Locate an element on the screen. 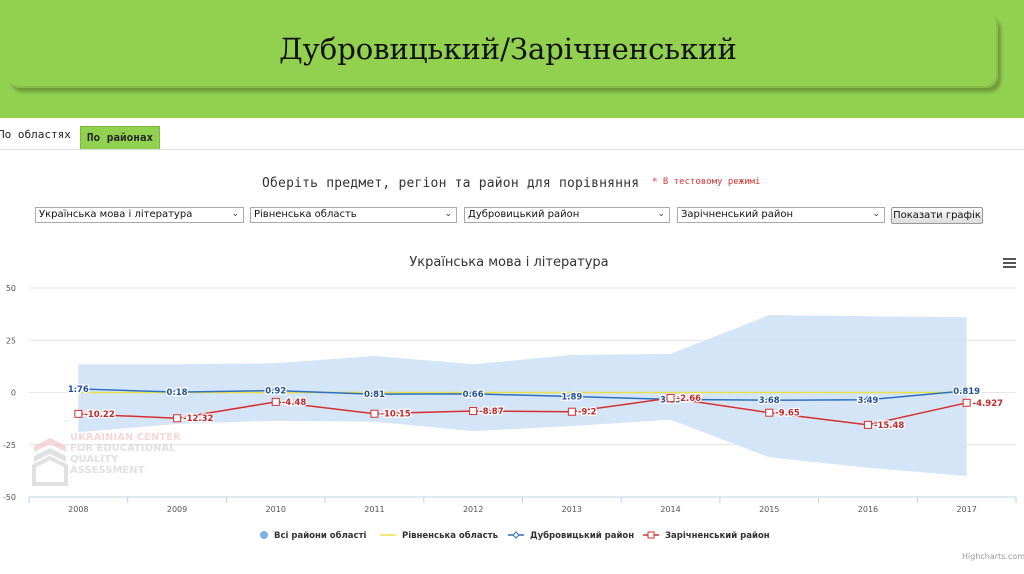  hamburger-menu-icon is located at coordinates (1009, 263).